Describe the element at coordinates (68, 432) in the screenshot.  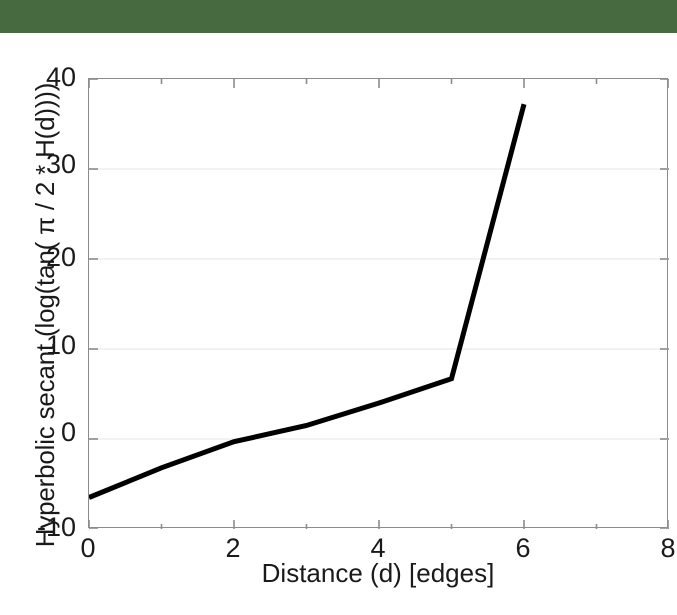
I see `y-tick-label-0: 0` at that location.